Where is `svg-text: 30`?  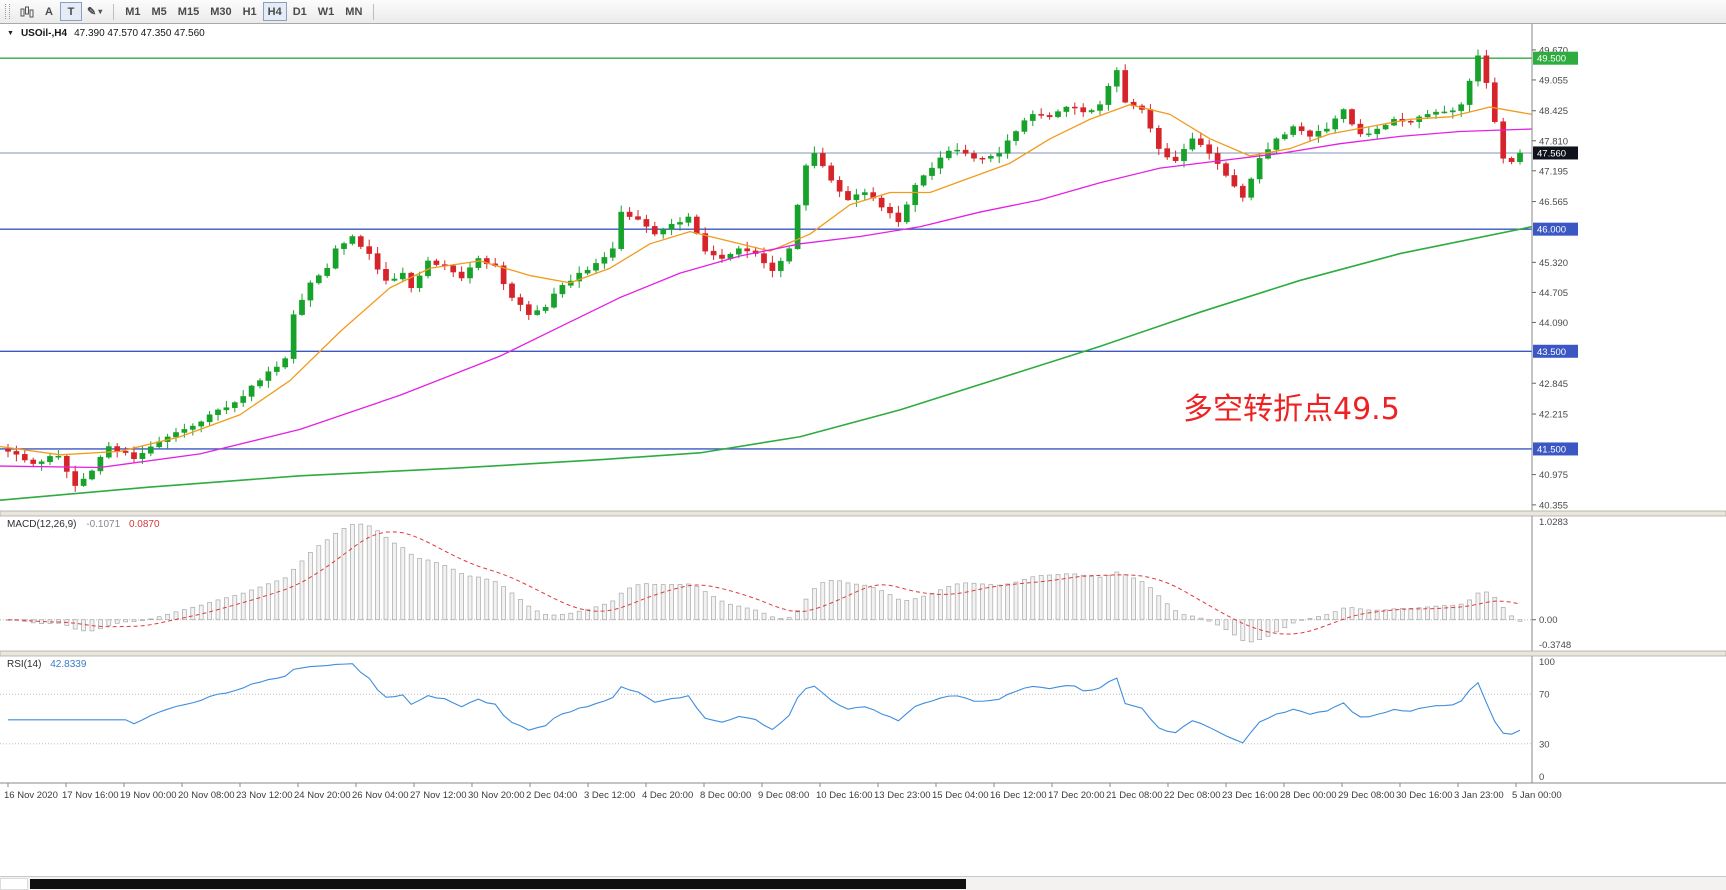
svg-text: 30 is located at coordinates (1544, 744).